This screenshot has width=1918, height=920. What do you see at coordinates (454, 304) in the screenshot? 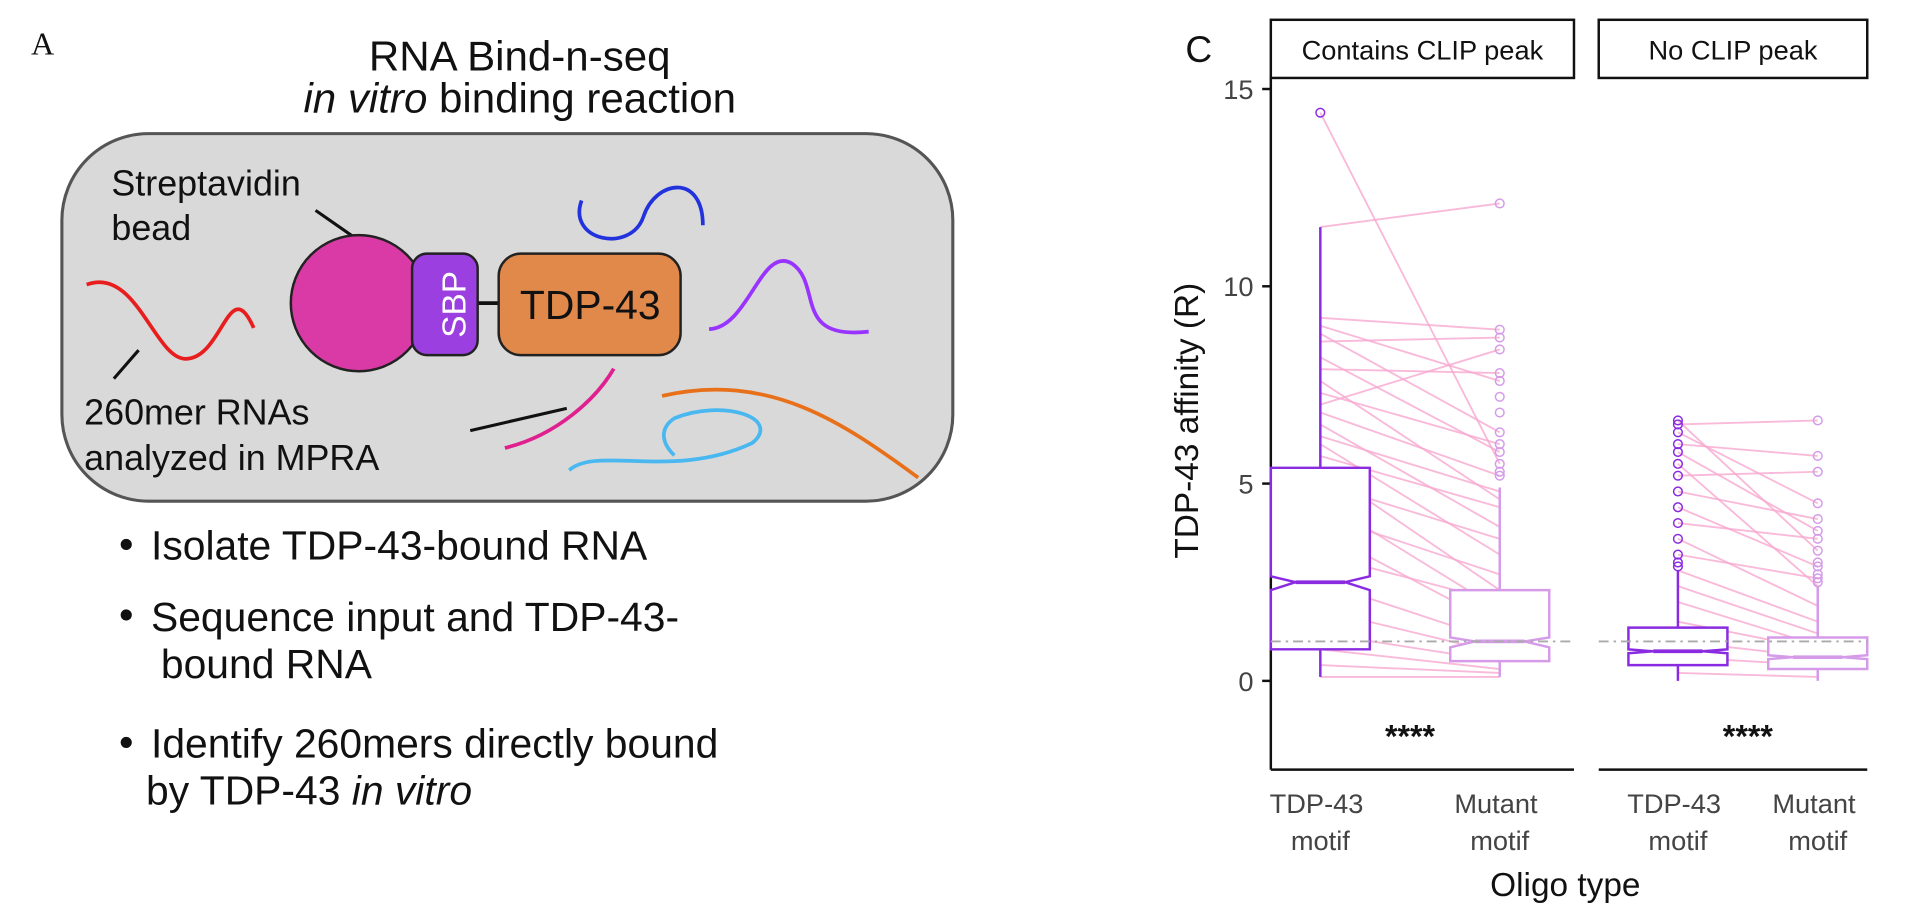
I see `sbp-label: SBP` at bounding box center [454, 304].